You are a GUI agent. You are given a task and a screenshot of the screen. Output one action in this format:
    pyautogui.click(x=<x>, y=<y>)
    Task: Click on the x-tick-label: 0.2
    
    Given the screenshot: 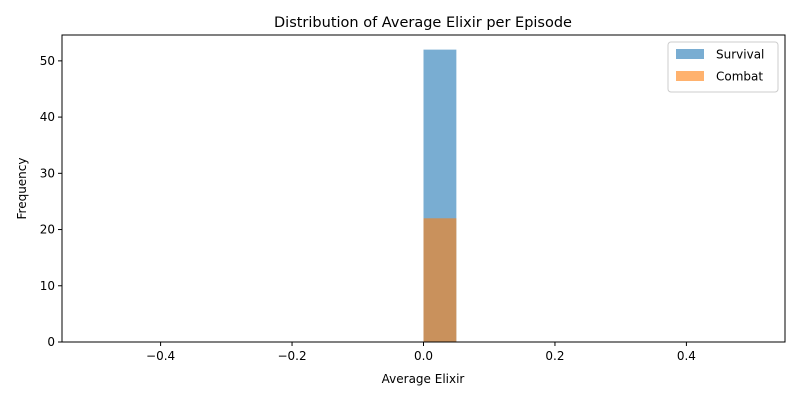 What is the action you would take?
    pyautogui.click(x=554, y=356)
    